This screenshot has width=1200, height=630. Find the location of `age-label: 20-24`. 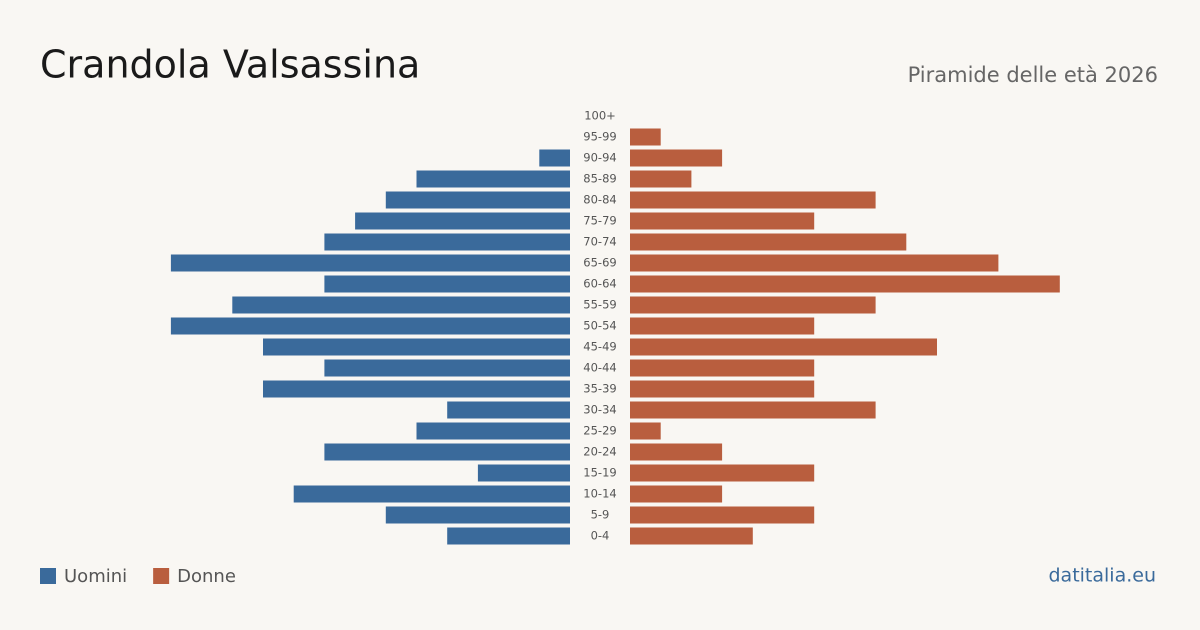

age-label: 20-24 is located at coordinates (599, 452).